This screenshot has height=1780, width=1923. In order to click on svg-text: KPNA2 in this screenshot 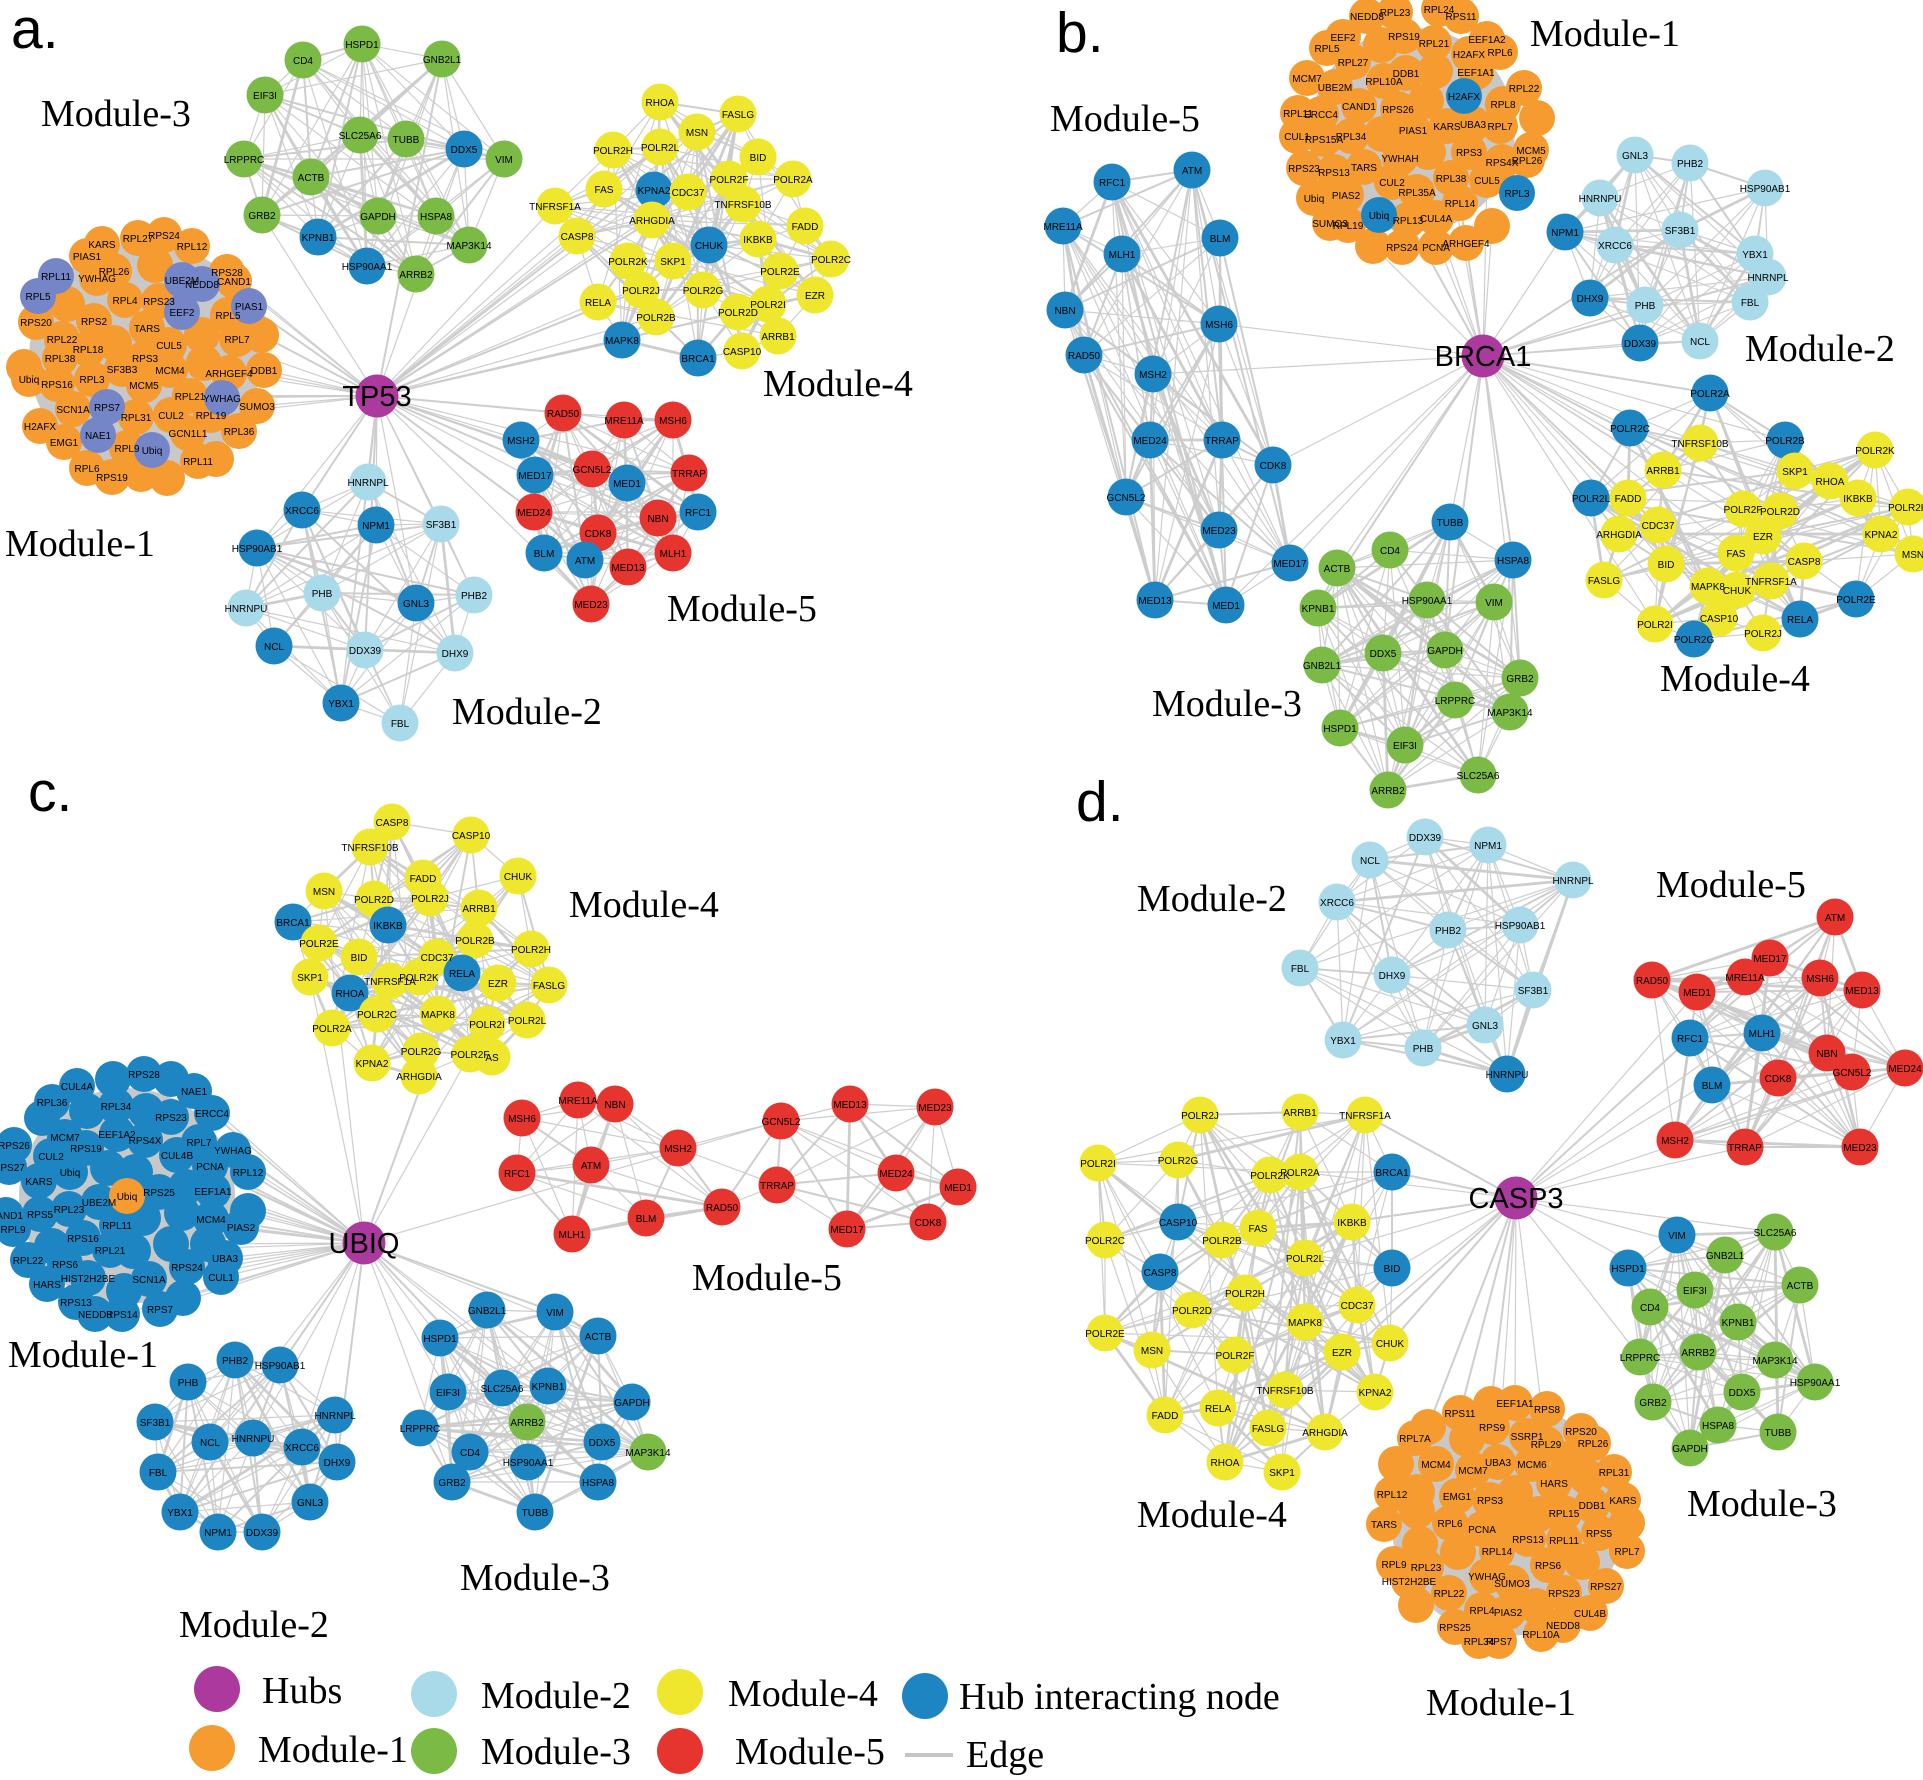, I will do `click(654, 191)`.